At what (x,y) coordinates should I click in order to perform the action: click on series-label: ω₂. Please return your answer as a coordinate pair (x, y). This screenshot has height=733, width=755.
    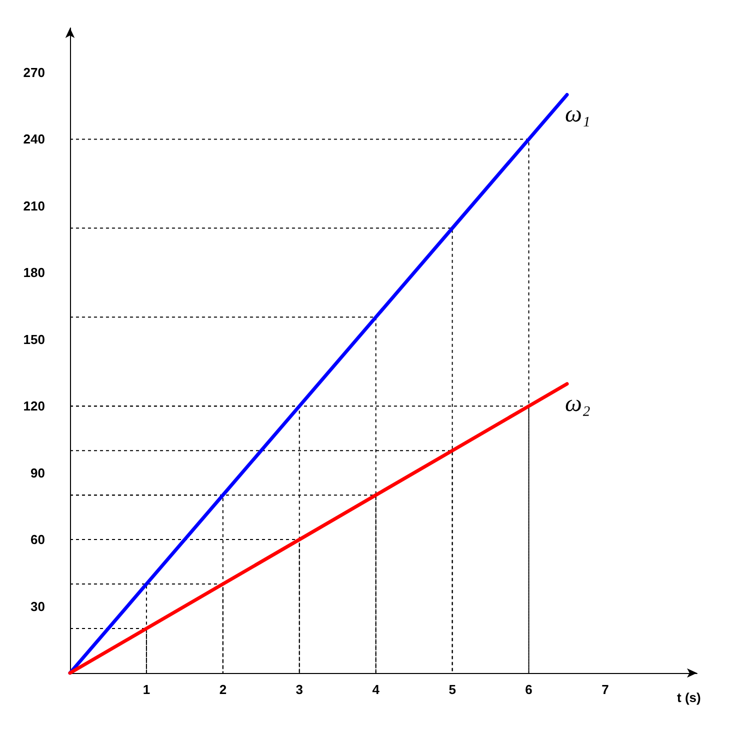
    Looking at the image, I should click on (577, 403).